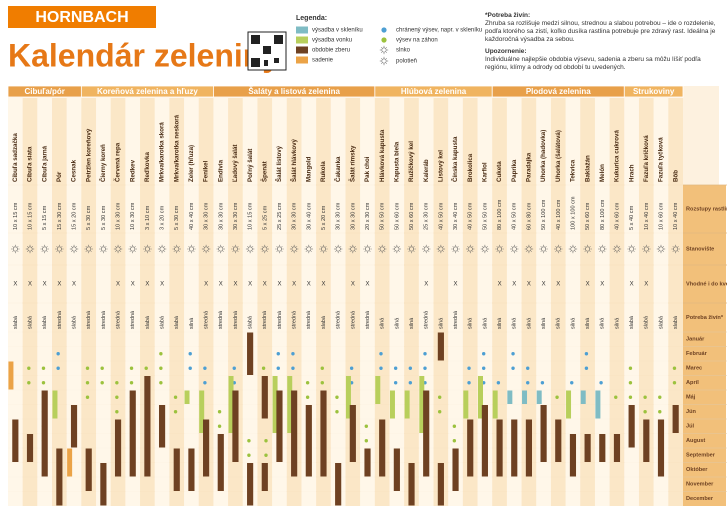  Describe the element at coordinates (104, 217) in the screenshot. I see `spacing: 5 x 30 cm` at that location.